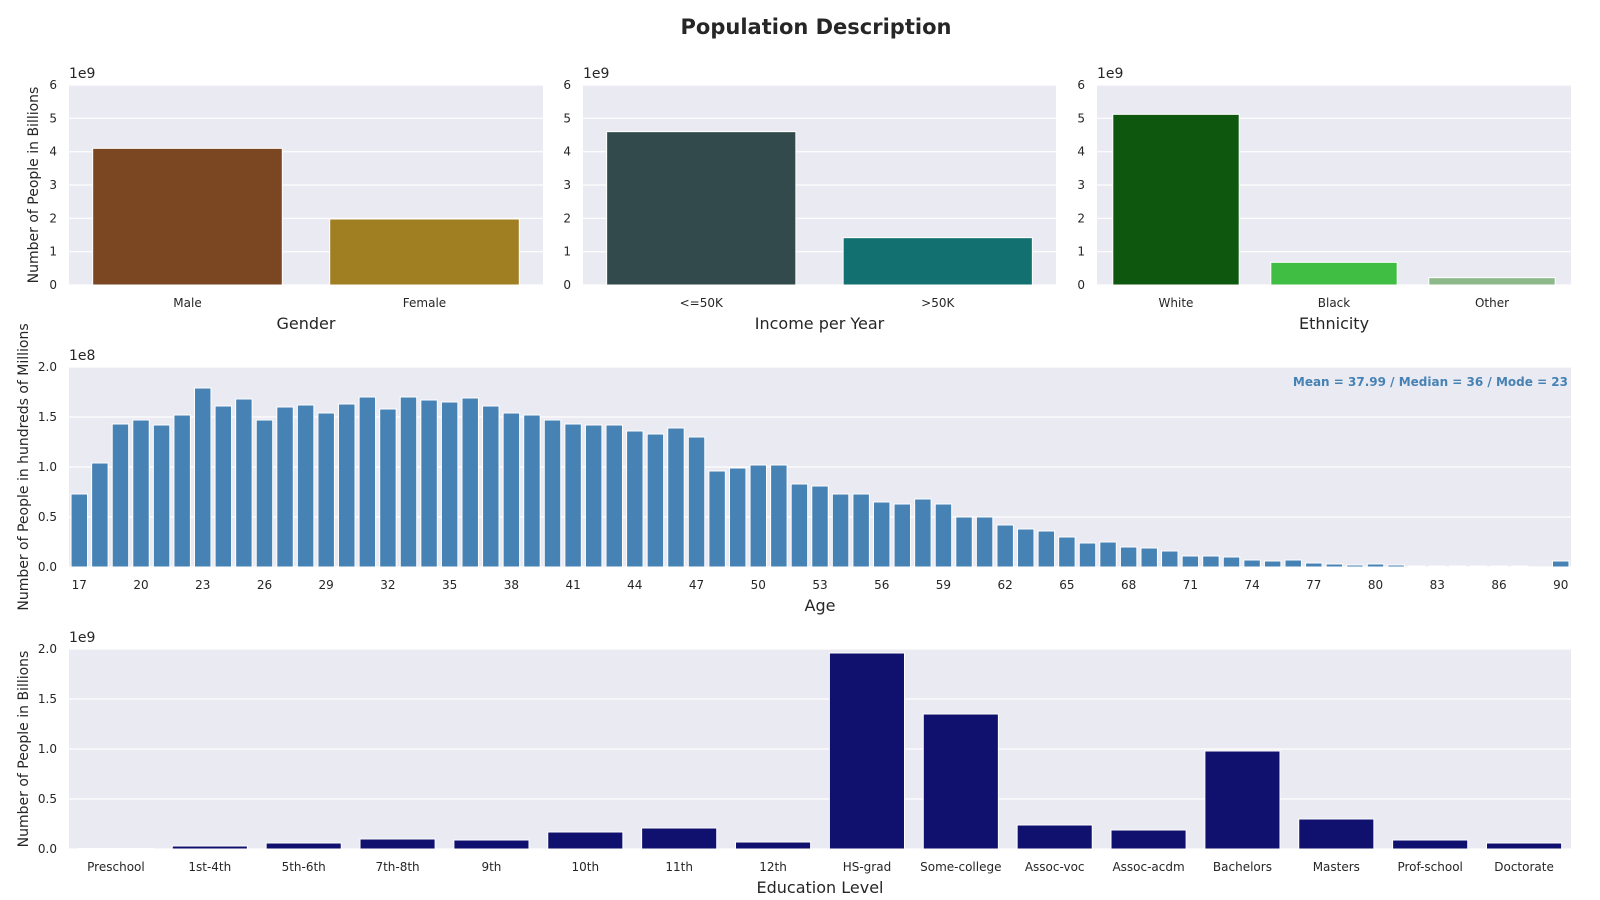 The image size is (1600, 900). I want to click on x-tick-label: 65, so click(1066, 585).